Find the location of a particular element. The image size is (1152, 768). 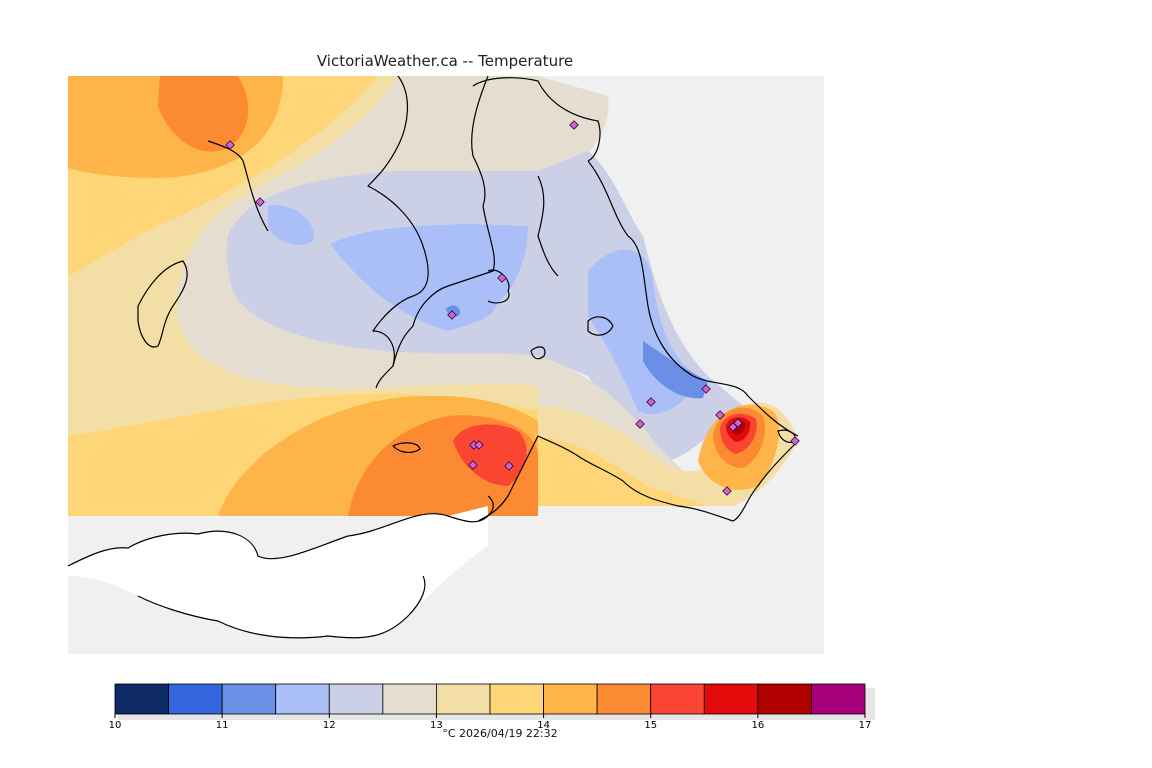

coast-saanich-inlet is located at coordinates (443, 221).